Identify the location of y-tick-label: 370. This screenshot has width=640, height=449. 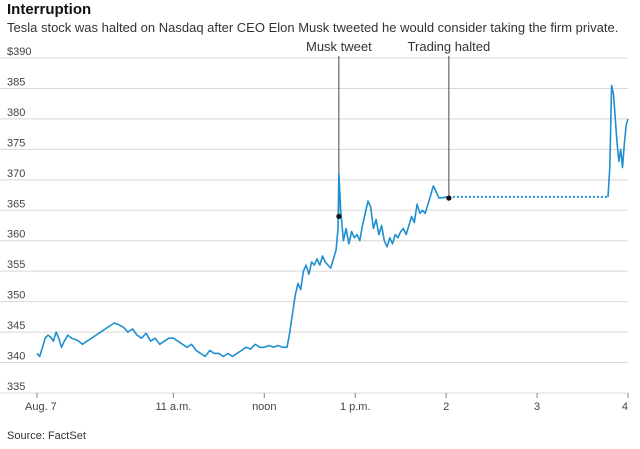
(16, 174).